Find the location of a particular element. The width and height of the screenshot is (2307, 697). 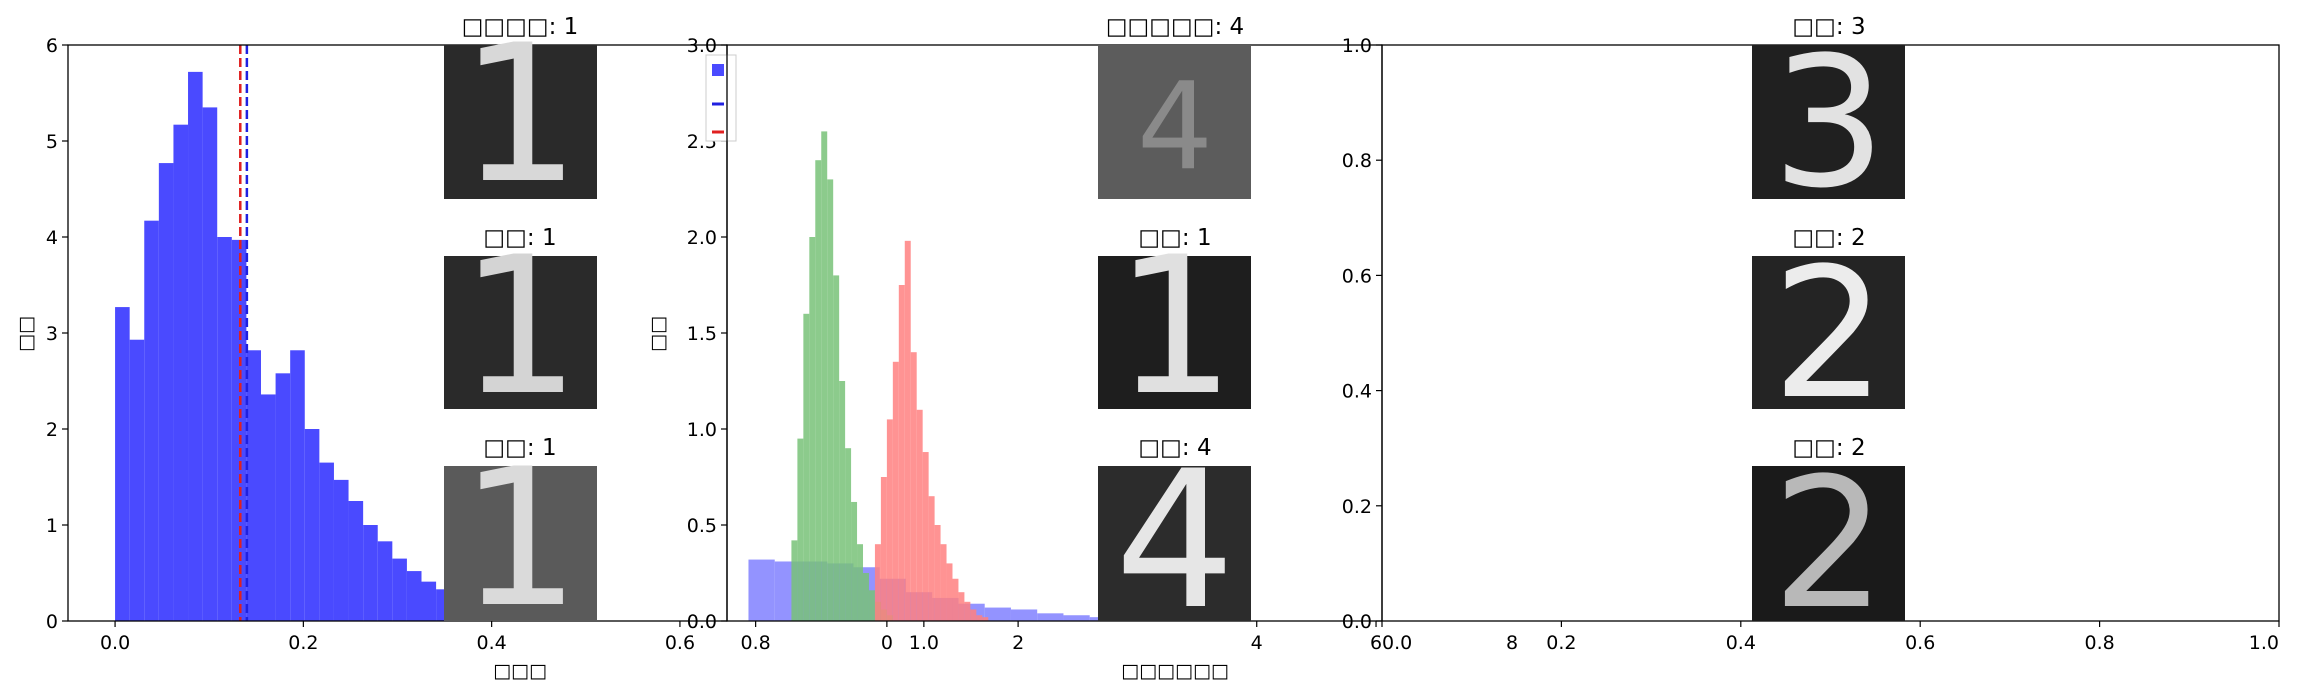

panel-3-thumb-1: 3 □□: 3 is located at coordinates (1828, 121).